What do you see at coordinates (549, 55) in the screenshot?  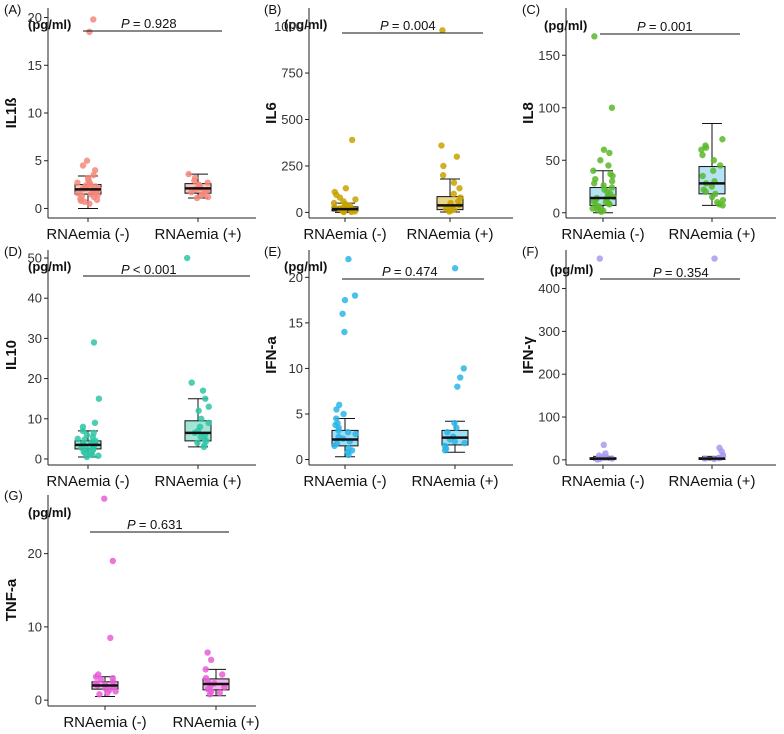 I see `y-tick-label: 150` at bounding box center [549, 55].